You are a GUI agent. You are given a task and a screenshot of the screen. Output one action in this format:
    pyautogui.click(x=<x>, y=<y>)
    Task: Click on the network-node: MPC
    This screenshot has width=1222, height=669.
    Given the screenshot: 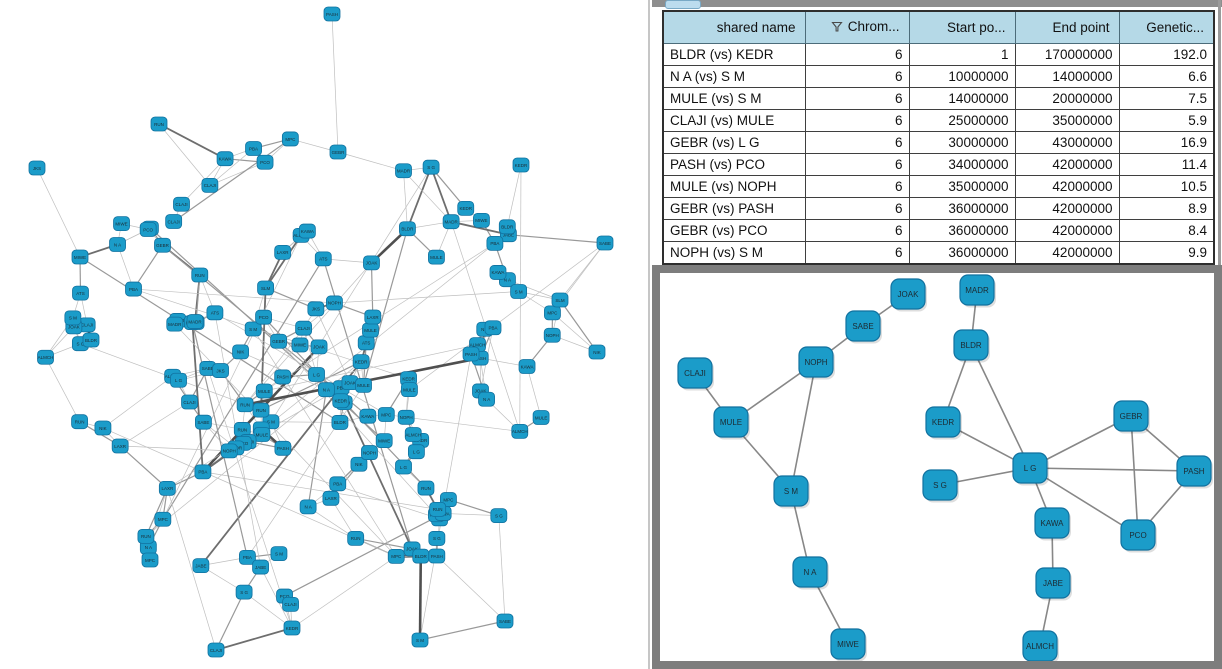 What is the action you would take?
    pyautogui.click(x=386, y=414)
    